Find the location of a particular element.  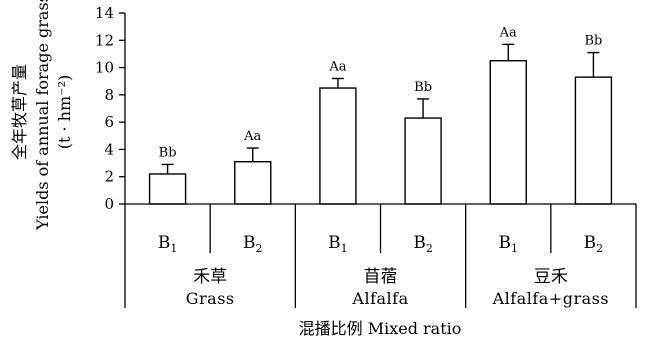

group-label-en: Alfalfa is located at coordinates (379, 298).